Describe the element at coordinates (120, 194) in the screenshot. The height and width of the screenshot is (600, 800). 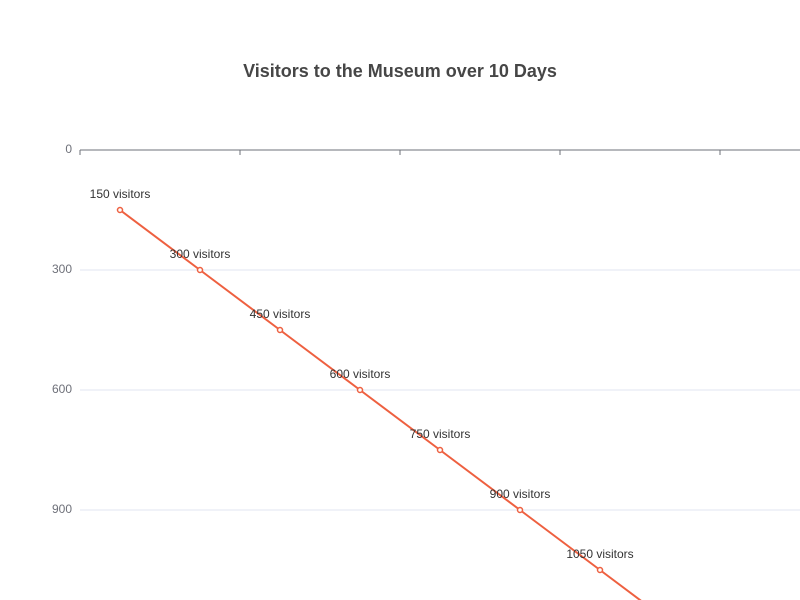
I see `data-label: 150 visitors` at that location.